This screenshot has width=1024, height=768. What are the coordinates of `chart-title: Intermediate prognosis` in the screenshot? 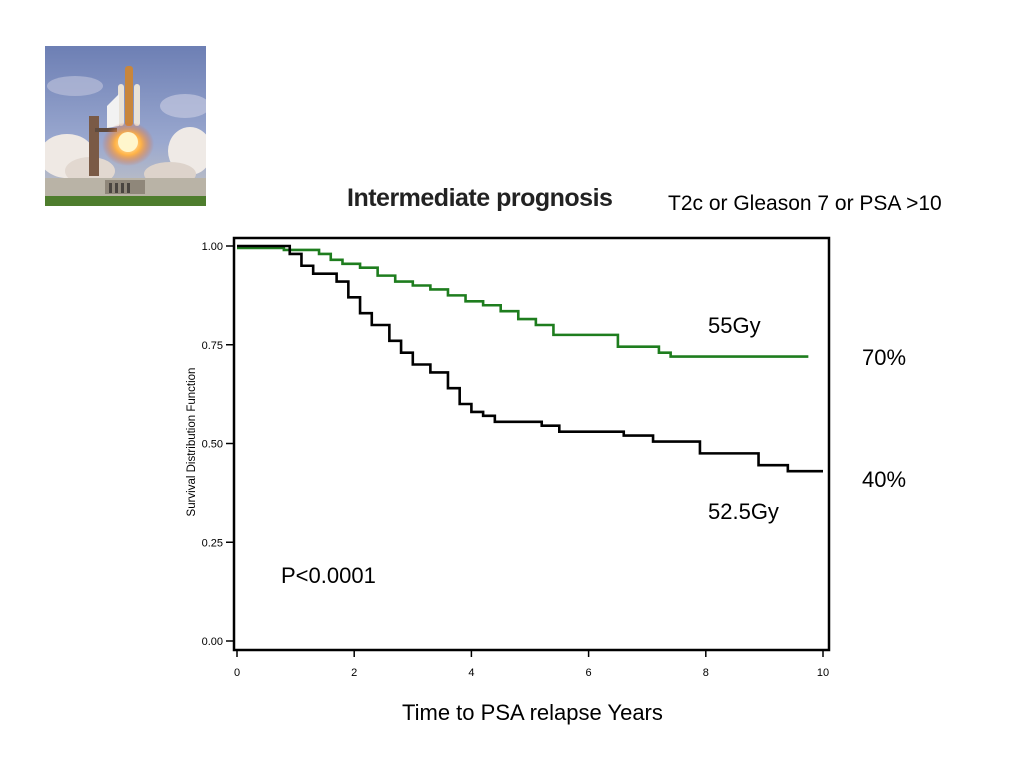 It's located at (480, 198).